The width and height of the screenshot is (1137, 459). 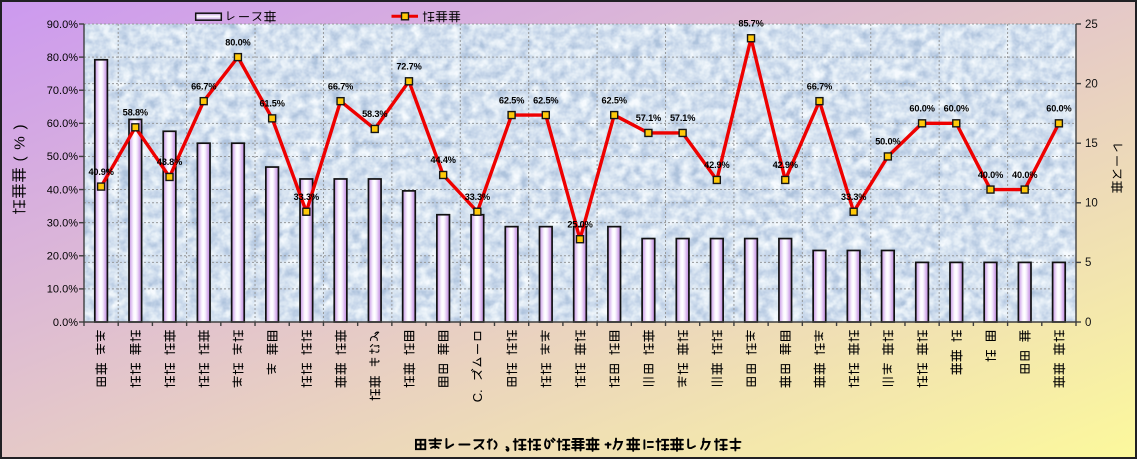 I want to click on svg-text: 0, so click(x=1088, y=323).